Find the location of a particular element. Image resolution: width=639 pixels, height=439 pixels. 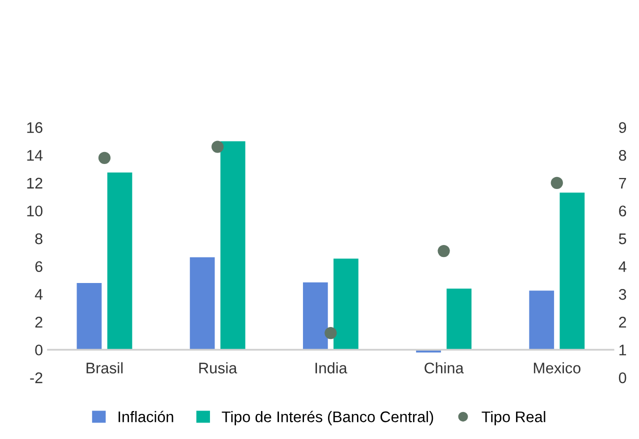

x-tick-label: China is located at coordinates (444, 368).